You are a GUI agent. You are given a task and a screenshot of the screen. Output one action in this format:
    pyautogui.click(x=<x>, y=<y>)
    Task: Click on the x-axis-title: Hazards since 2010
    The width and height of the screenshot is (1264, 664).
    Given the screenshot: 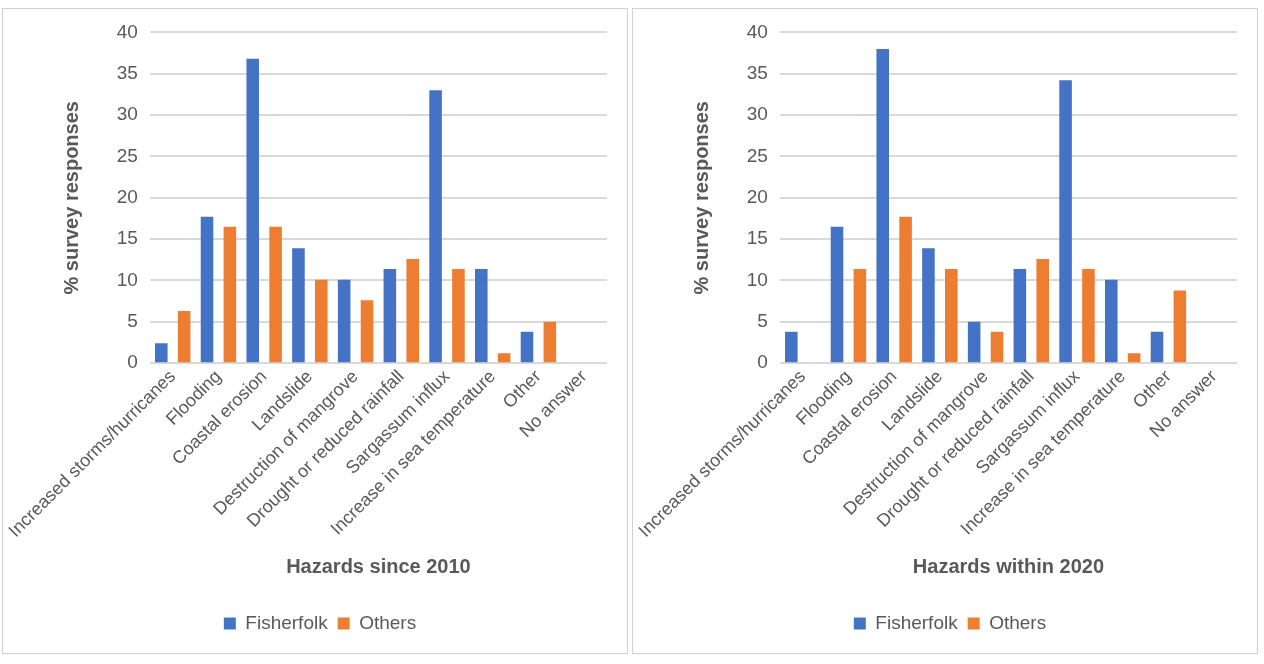 What is the action you would take?
    pyautogui.click(x=378, y=565)
    